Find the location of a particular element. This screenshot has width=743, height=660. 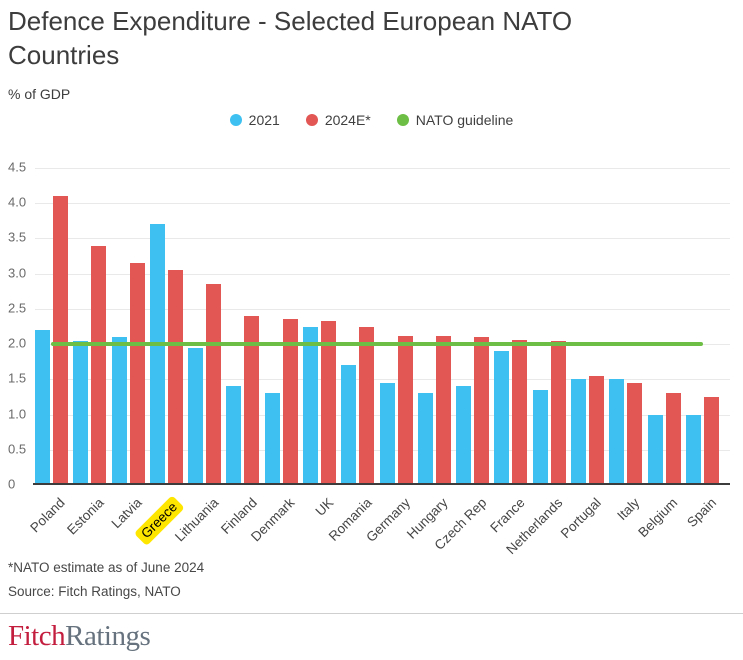

gridline-3.0 is located at coordinates (382, 274).